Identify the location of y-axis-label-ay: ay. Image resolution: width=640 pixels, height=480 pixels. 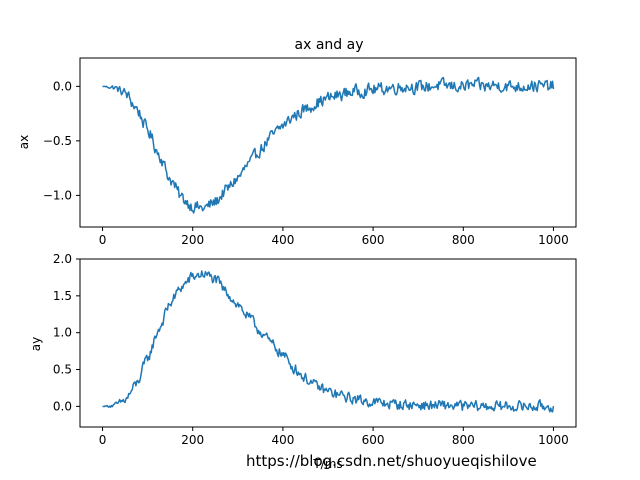
(36, 344).